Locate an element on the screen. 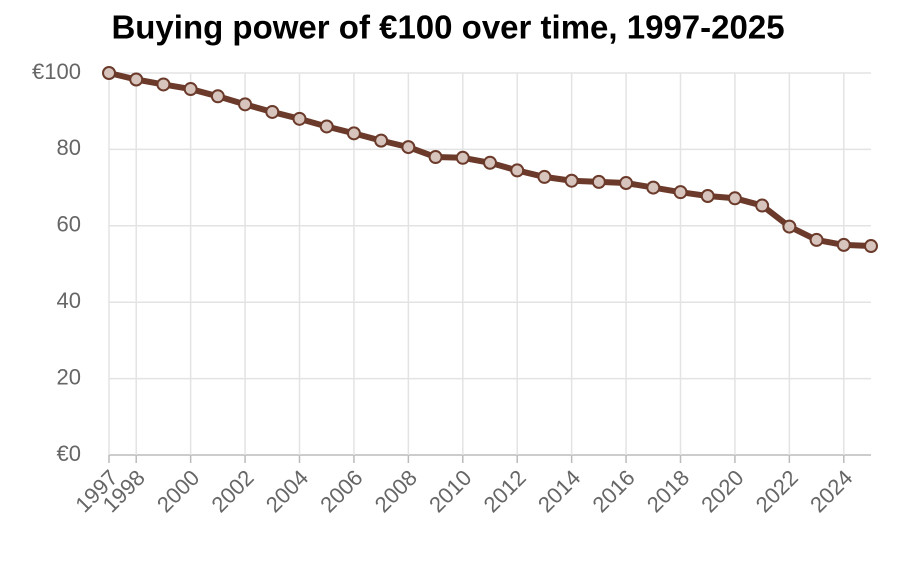 Image resolution: width=905 pixels, height=571 pixels. y-tick-label: €100 is located at coordinates (56, 71).